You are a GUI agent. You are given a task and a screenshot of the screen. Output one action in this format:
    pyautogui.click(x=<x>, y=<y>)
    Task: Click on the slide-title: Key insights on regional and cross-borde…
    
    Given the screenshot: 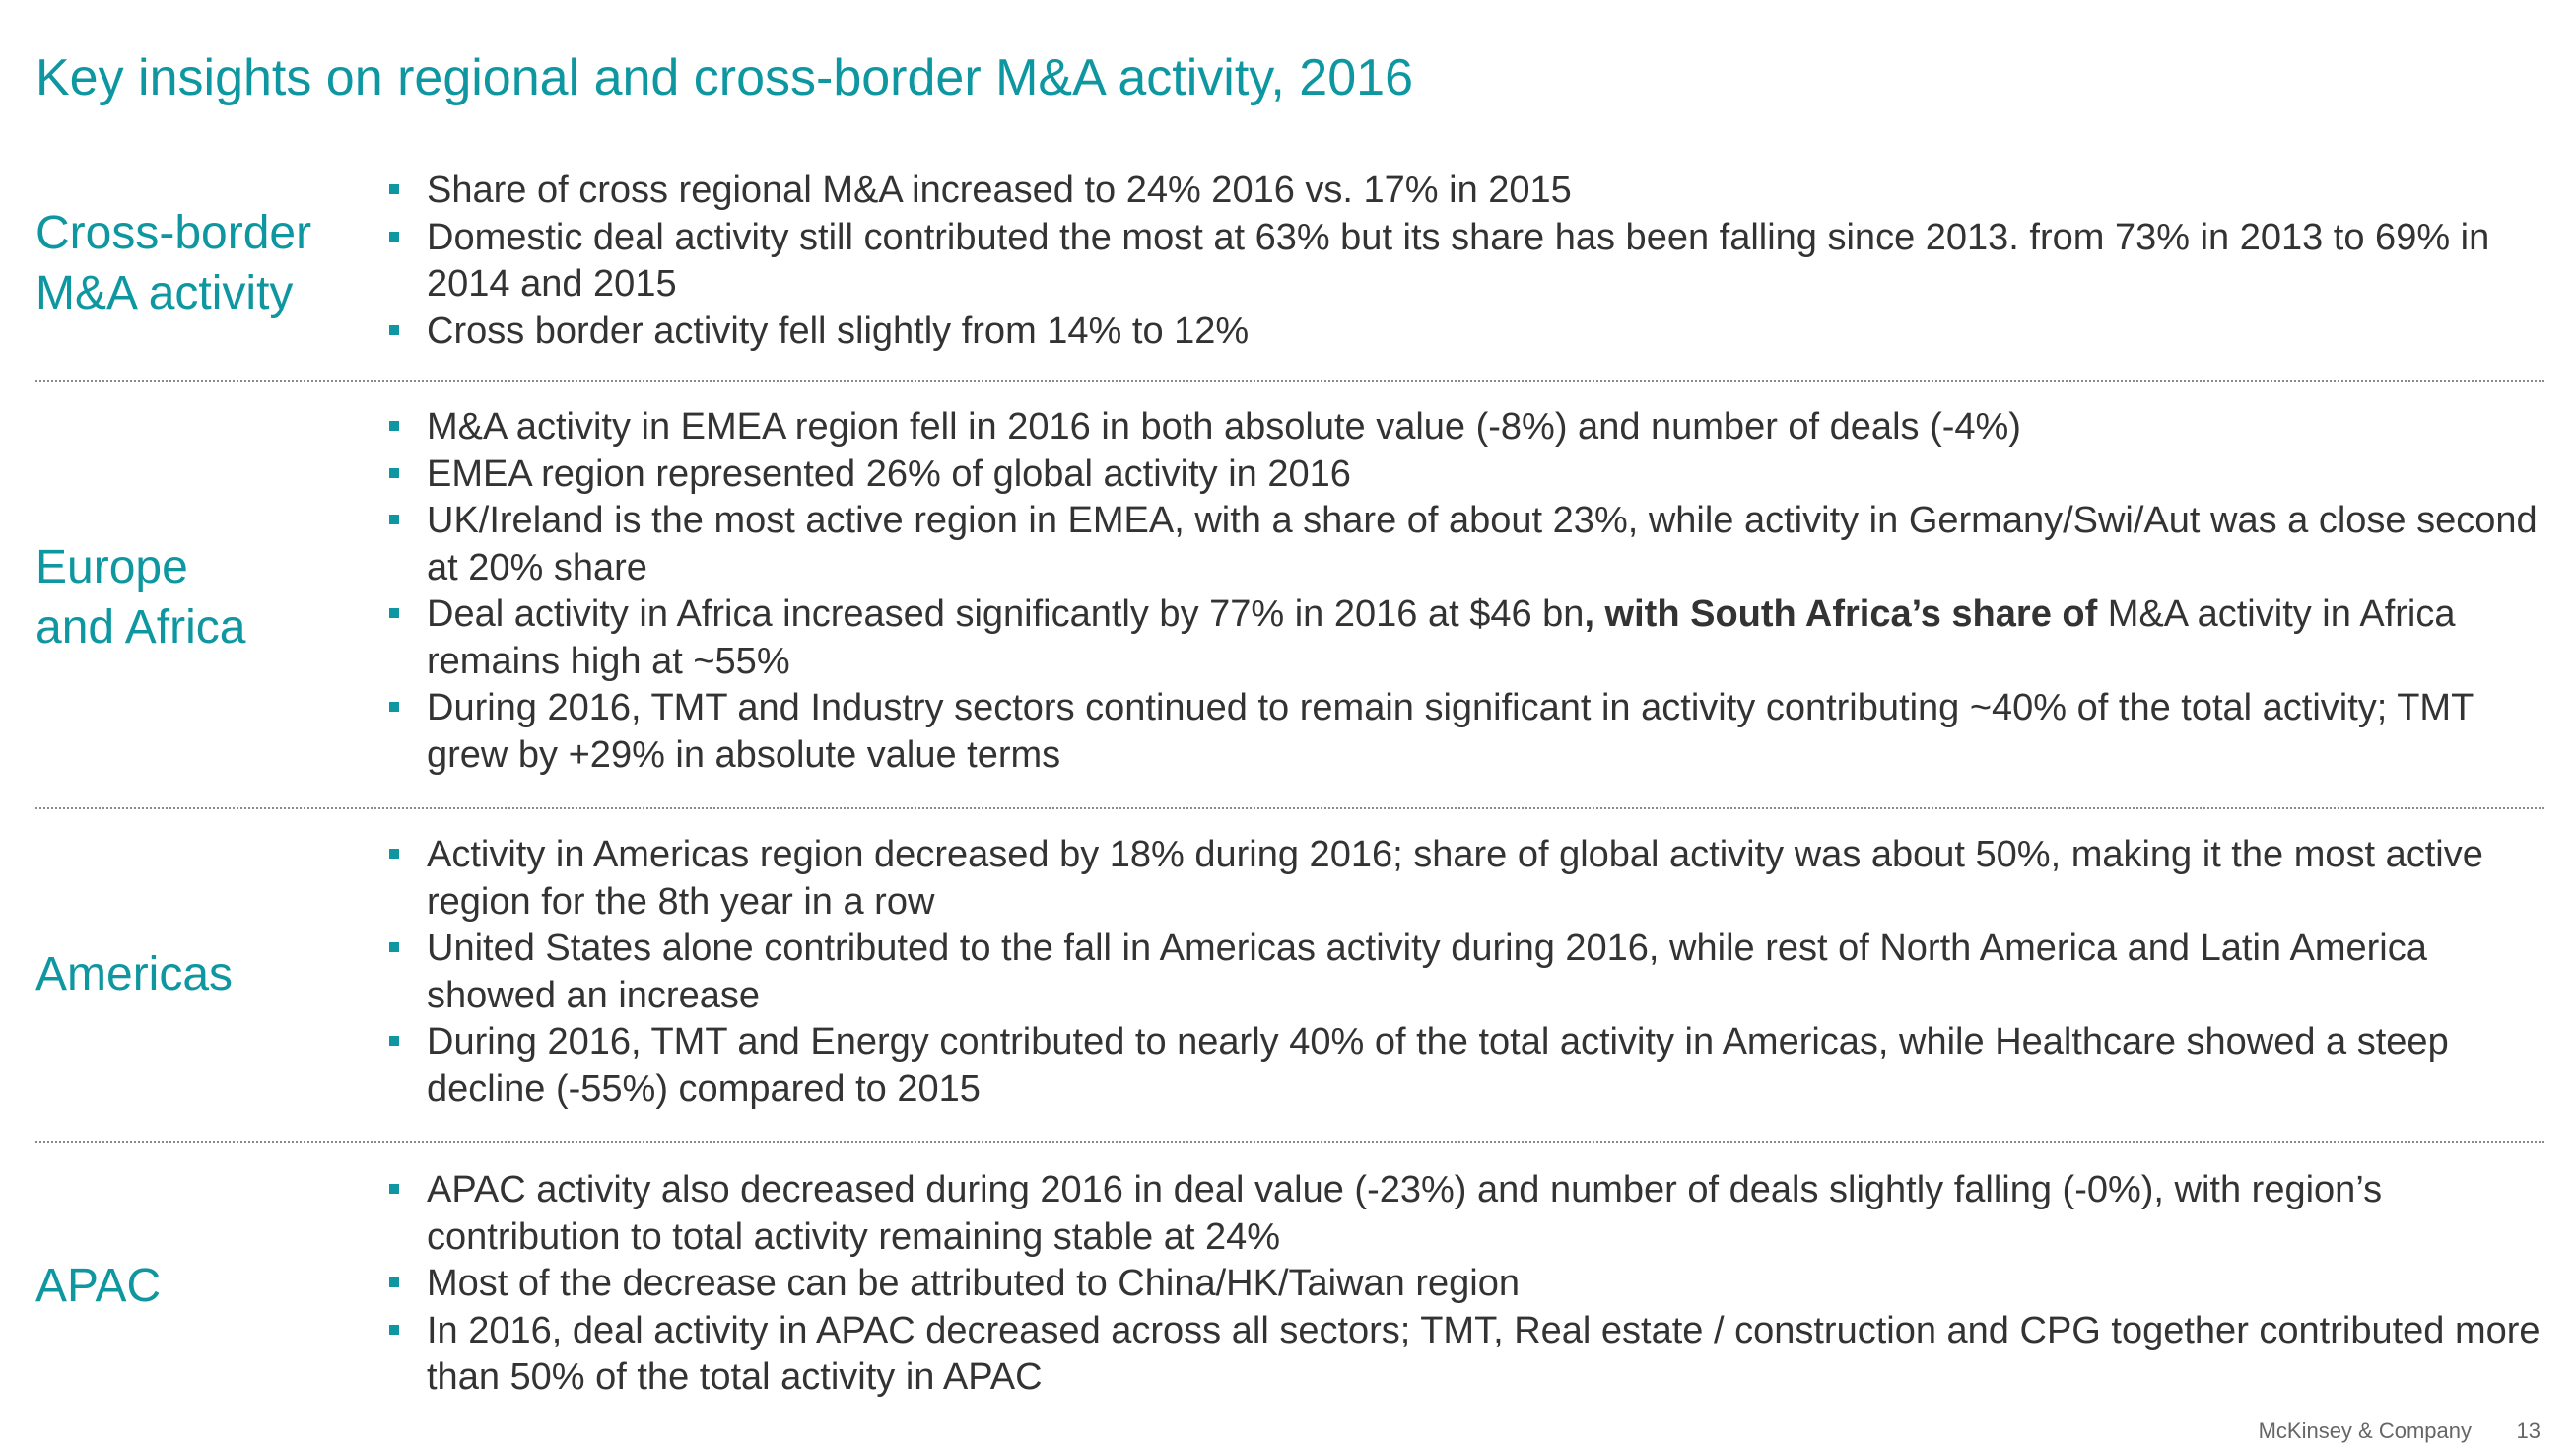 What is the action you would take?
    pyautogui.click(x=724, y=77)
    